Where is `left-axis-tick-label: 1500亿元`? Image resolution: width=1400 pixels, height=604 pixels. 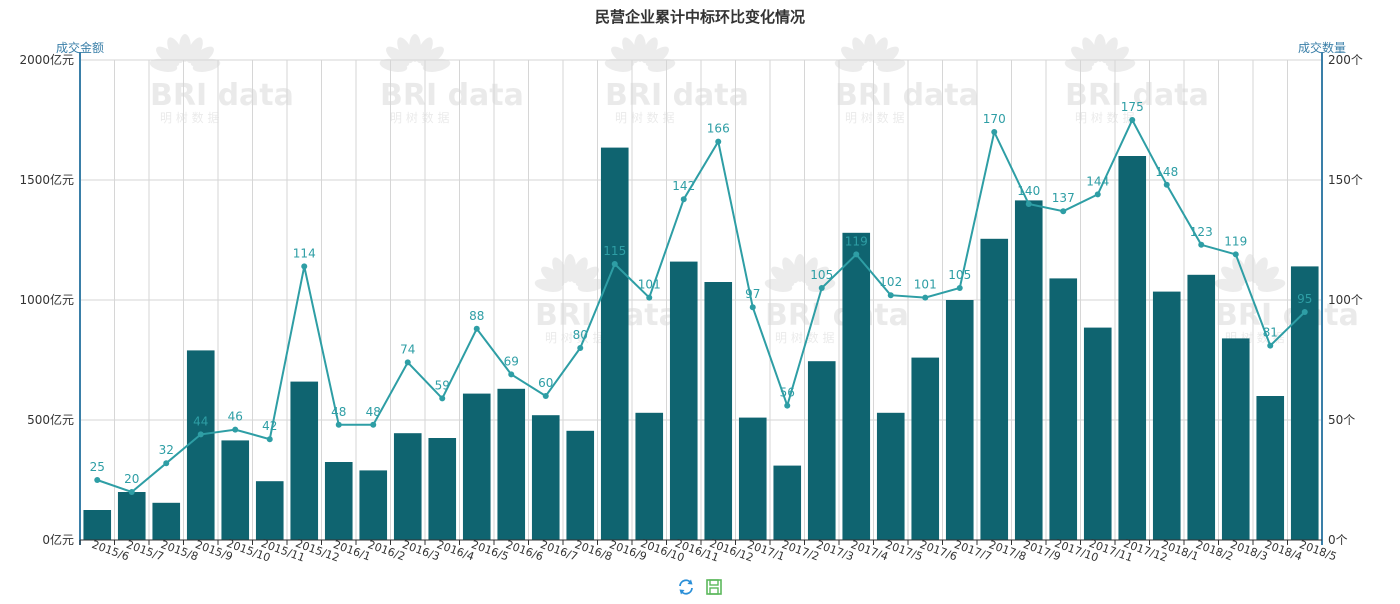
left-axis-tick-label: 1500亿元 is located at coordinates (46, 179).